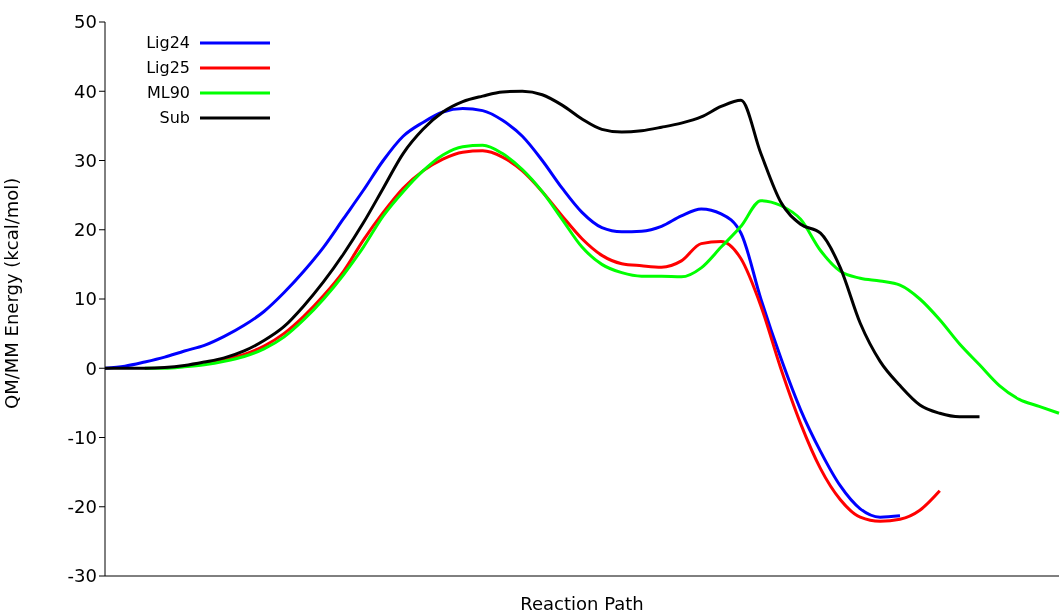  What do you see at coordinates (91, 368) in the screenshot?
I see `y-tick-label: 0` at bounding box center [91, 368].